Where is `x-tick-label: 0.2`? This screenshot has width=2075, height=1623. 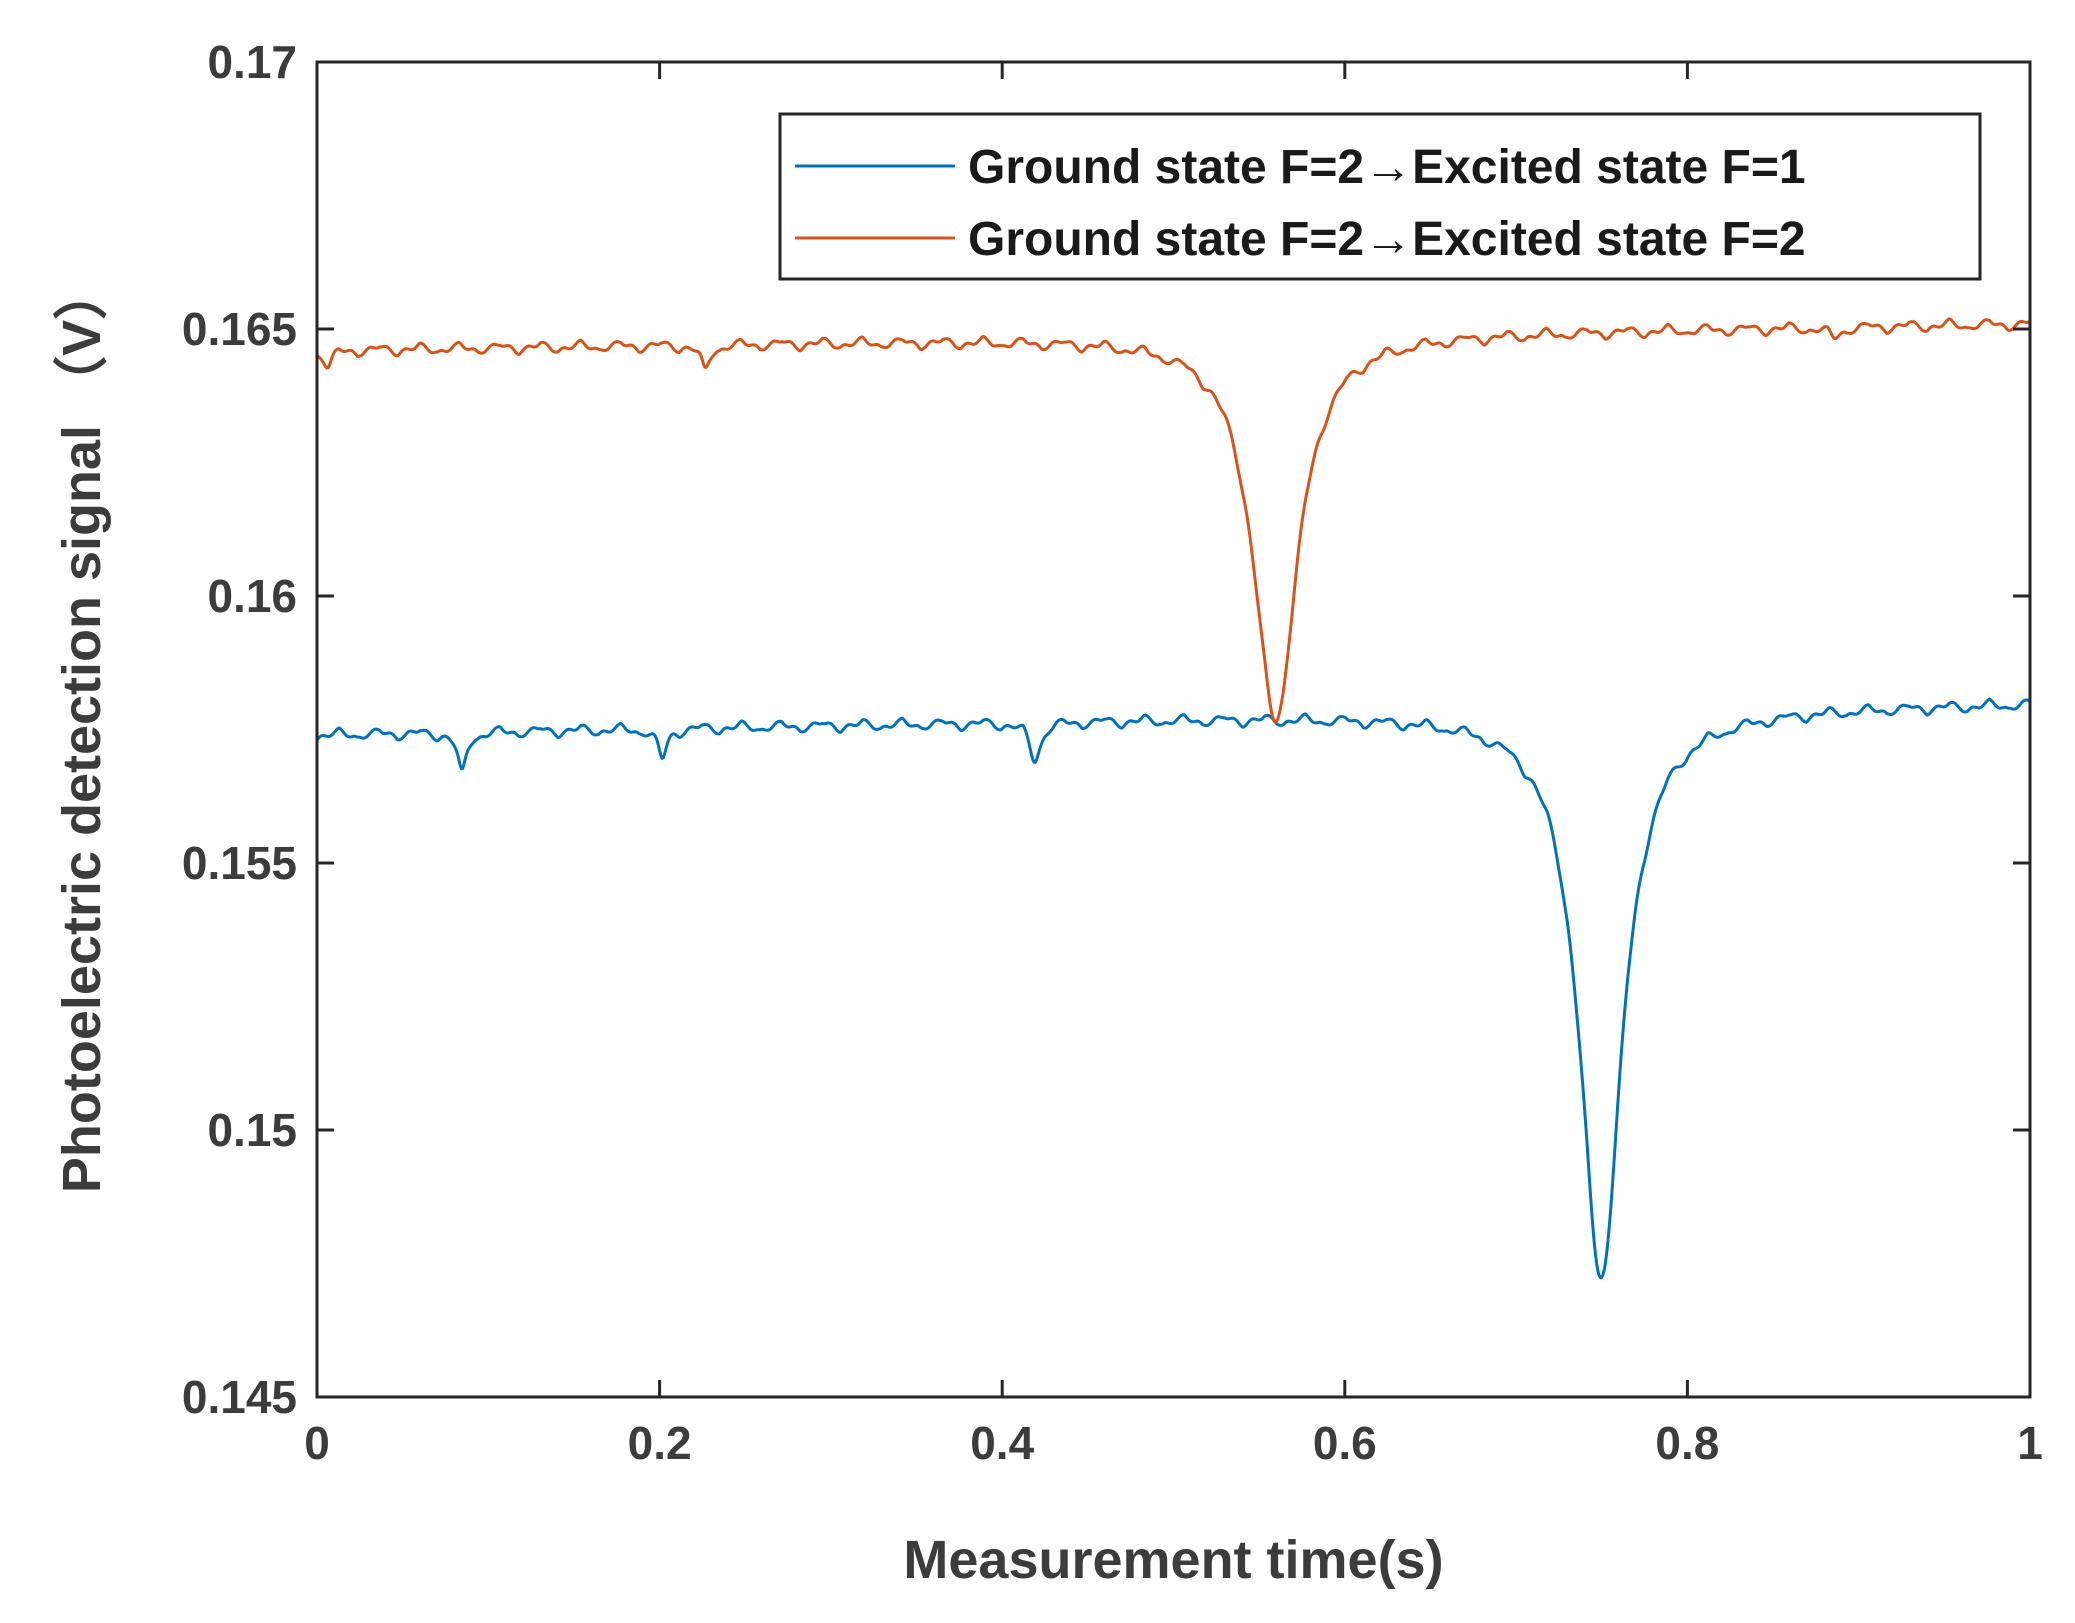
x-tick-label: 0.2 is located at coordinates (660, 1443).